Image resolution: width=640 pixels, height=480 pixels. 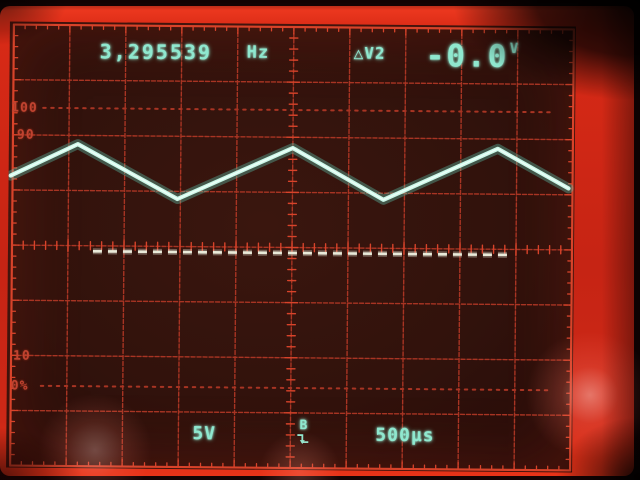 I want to click on triangle-wave-trace, so click(x=290, y=172).